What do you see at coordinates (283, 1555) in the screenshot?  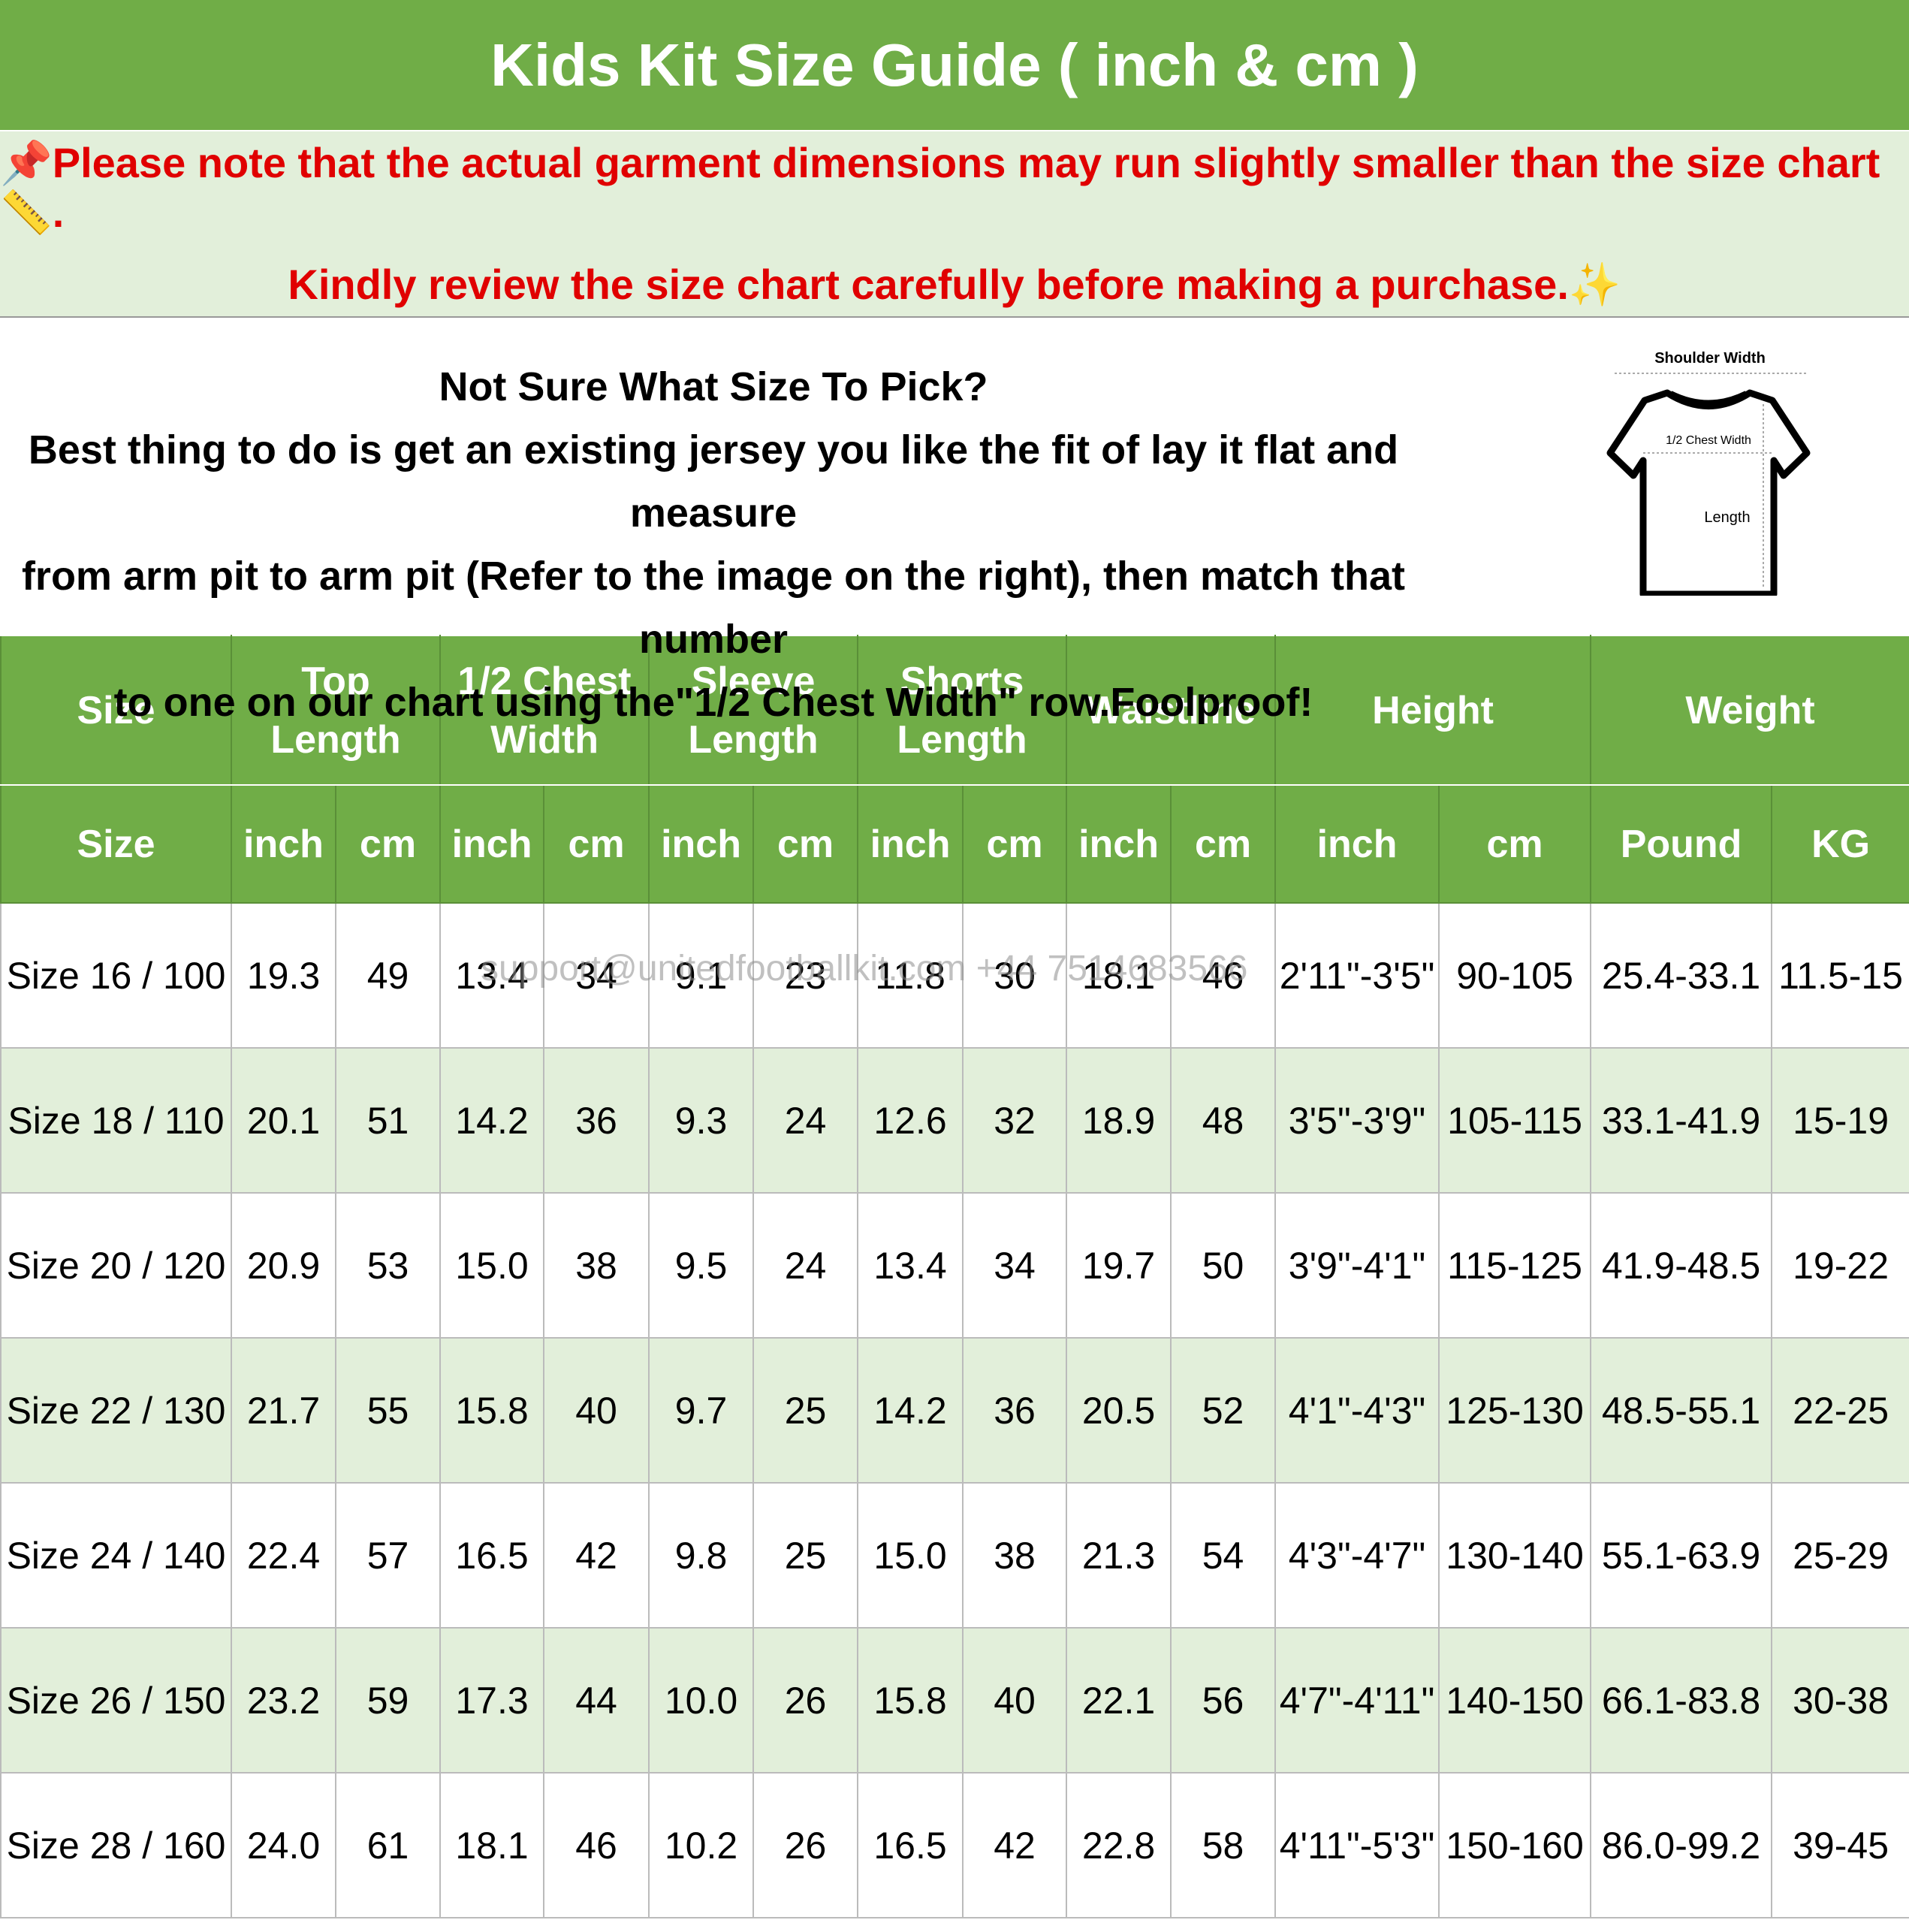 I see `data-cell: 22.4` at bounding box center [283, 1555].